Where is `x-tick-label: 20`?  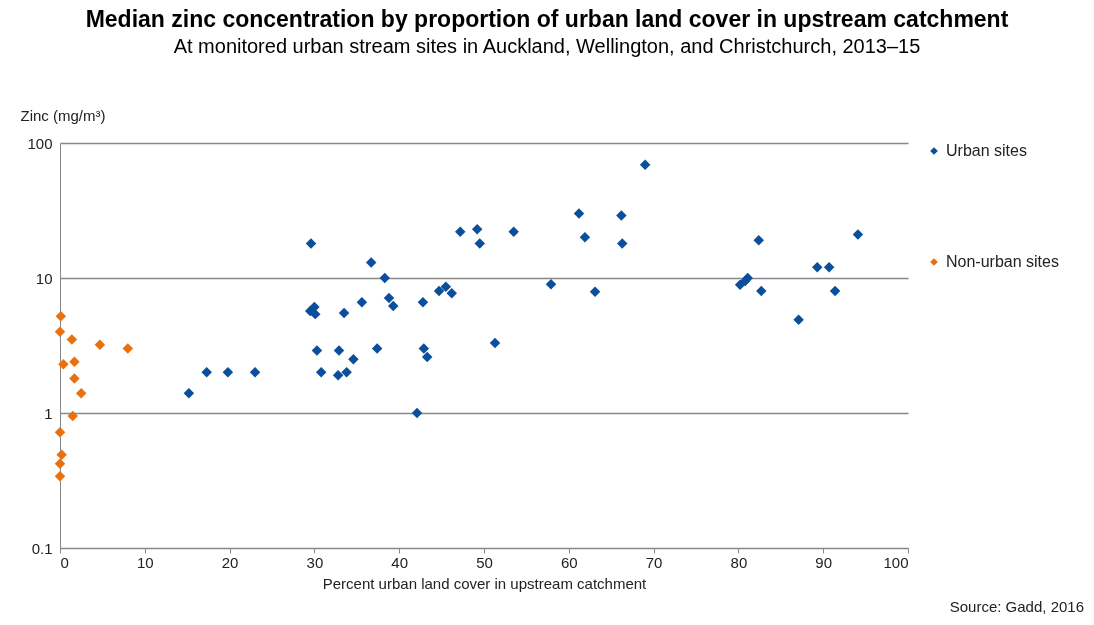
x-tick-label: 20 is located at coordinates (230, 562).